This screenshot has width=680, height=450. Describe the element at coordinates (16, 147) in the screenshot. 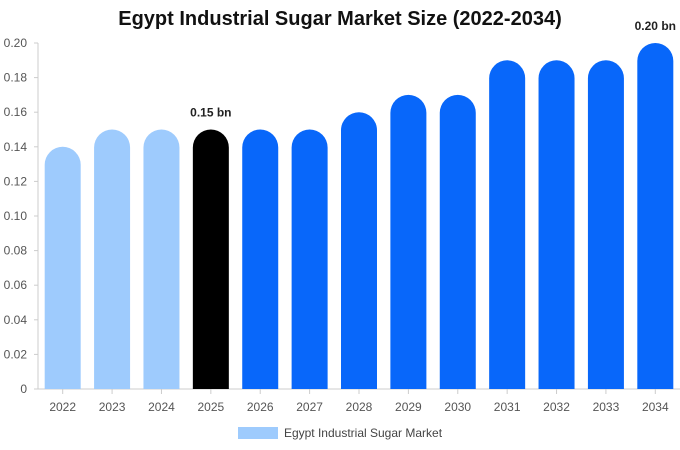

I see `y-tick-label: 0.14` at that location.